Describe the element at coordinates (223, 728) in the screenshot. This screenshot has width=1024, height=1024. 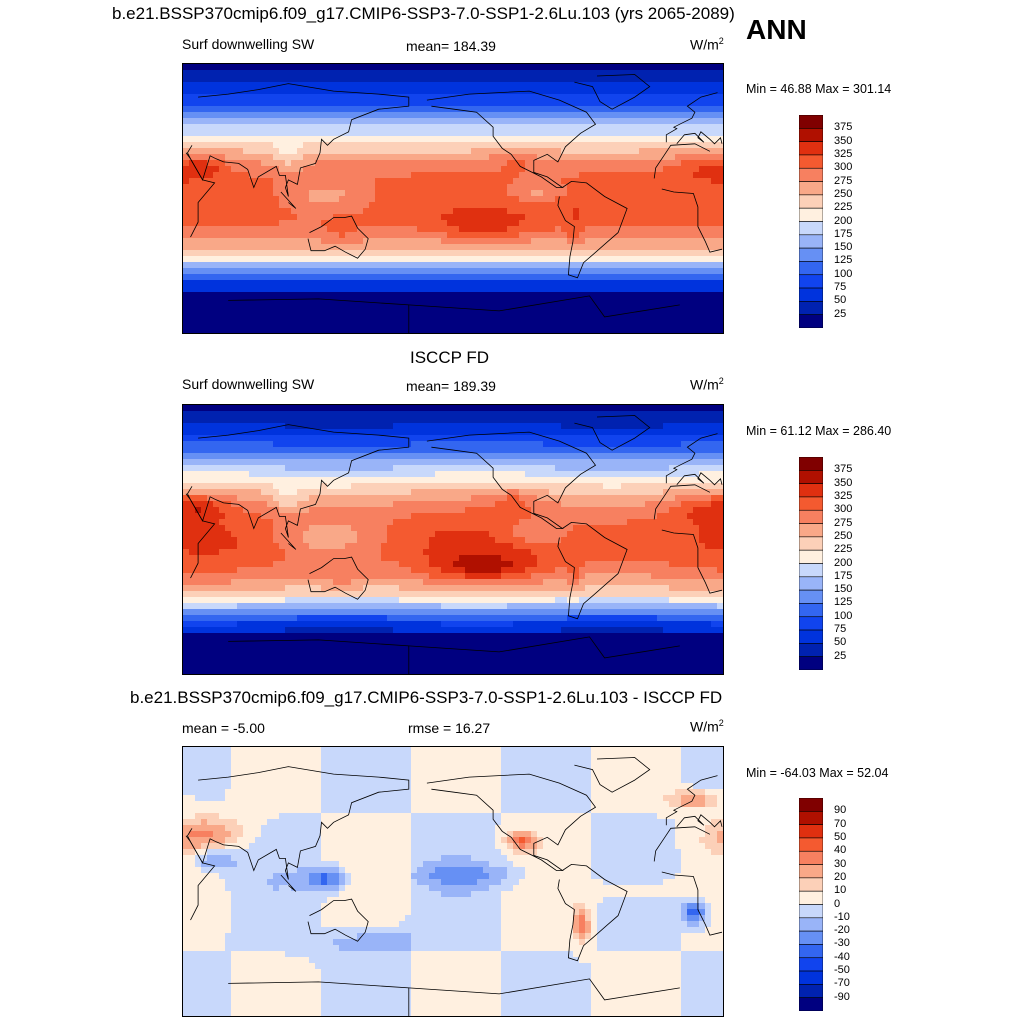
I see `panel3-mean-label: mean = -5.00` at that location.